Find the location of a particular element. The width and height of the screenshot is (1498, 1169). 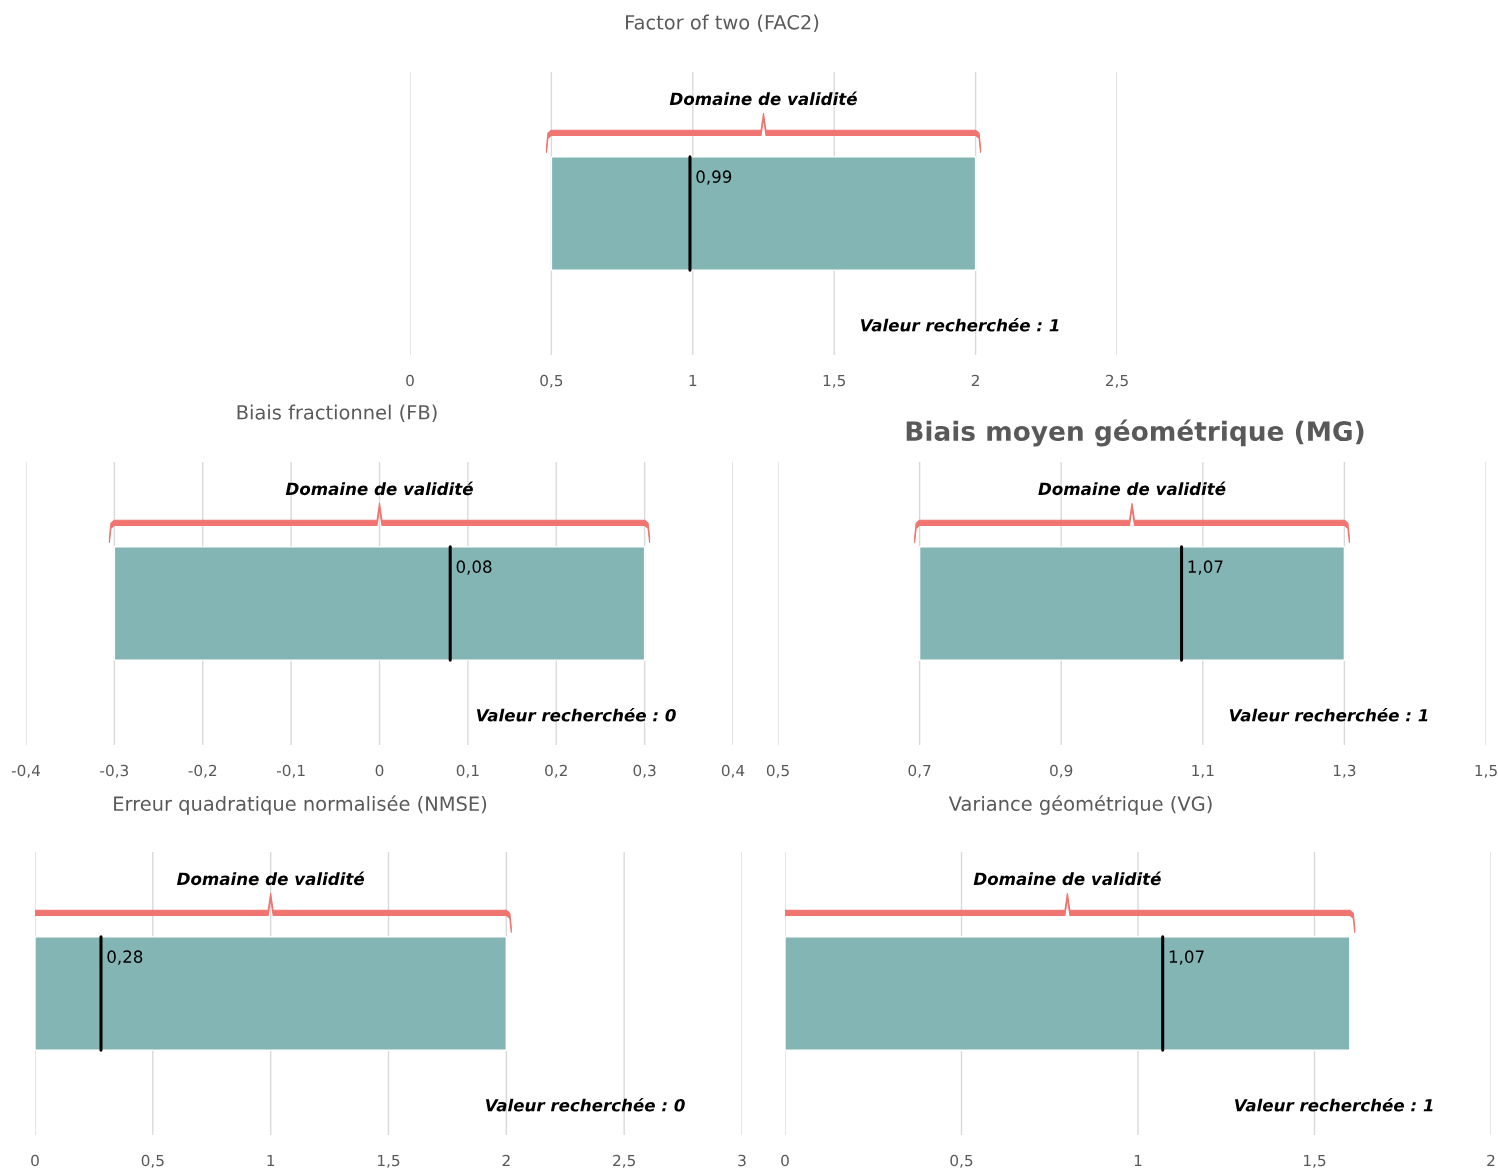

x-tick-label: 0,4 is located at coordinates (733, 771).